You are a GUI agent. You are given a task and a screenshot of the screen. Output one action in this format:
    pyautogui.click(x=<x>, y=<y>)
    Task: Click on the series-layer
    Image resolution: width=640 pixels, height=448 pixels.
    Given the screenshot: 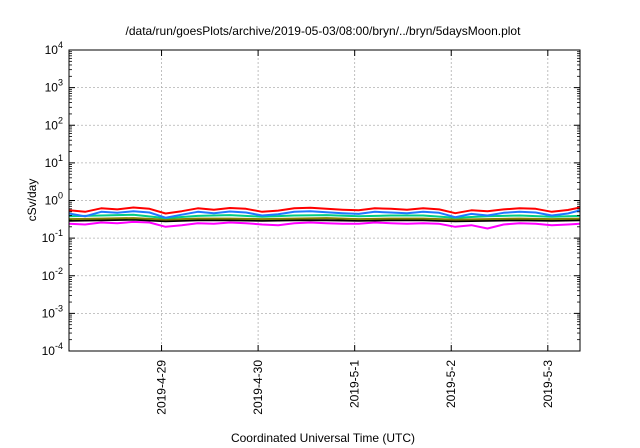 What is the action you would take?
    pyautogui.click(x=324, y=218)
    